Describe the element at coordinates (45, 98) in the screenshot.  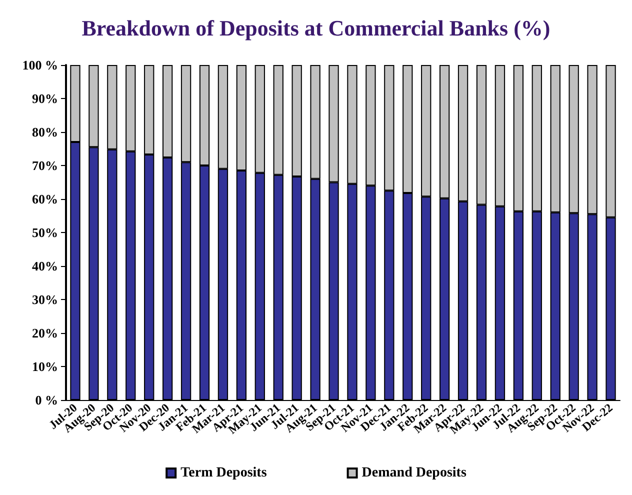
I see `y-tick-label: 90%` at that location.